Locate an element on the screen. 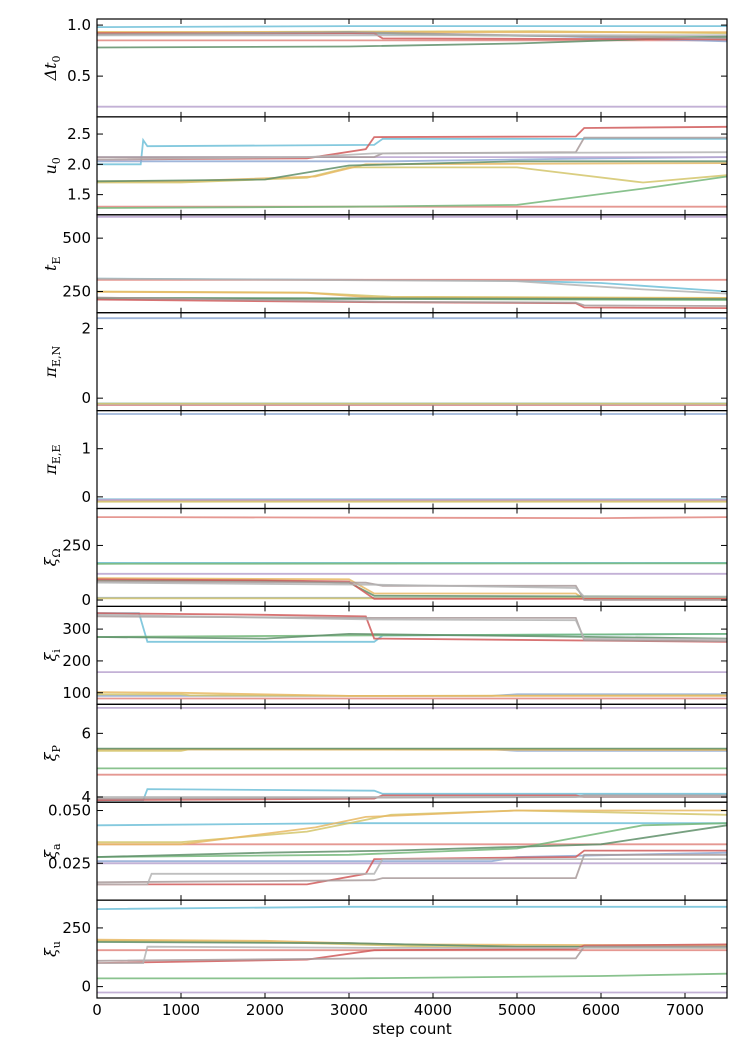 The width and height of the screenshot is (750, 1050). panel-1: 2.5 2.0 1.5u0 is located at coordinates (384, 166).